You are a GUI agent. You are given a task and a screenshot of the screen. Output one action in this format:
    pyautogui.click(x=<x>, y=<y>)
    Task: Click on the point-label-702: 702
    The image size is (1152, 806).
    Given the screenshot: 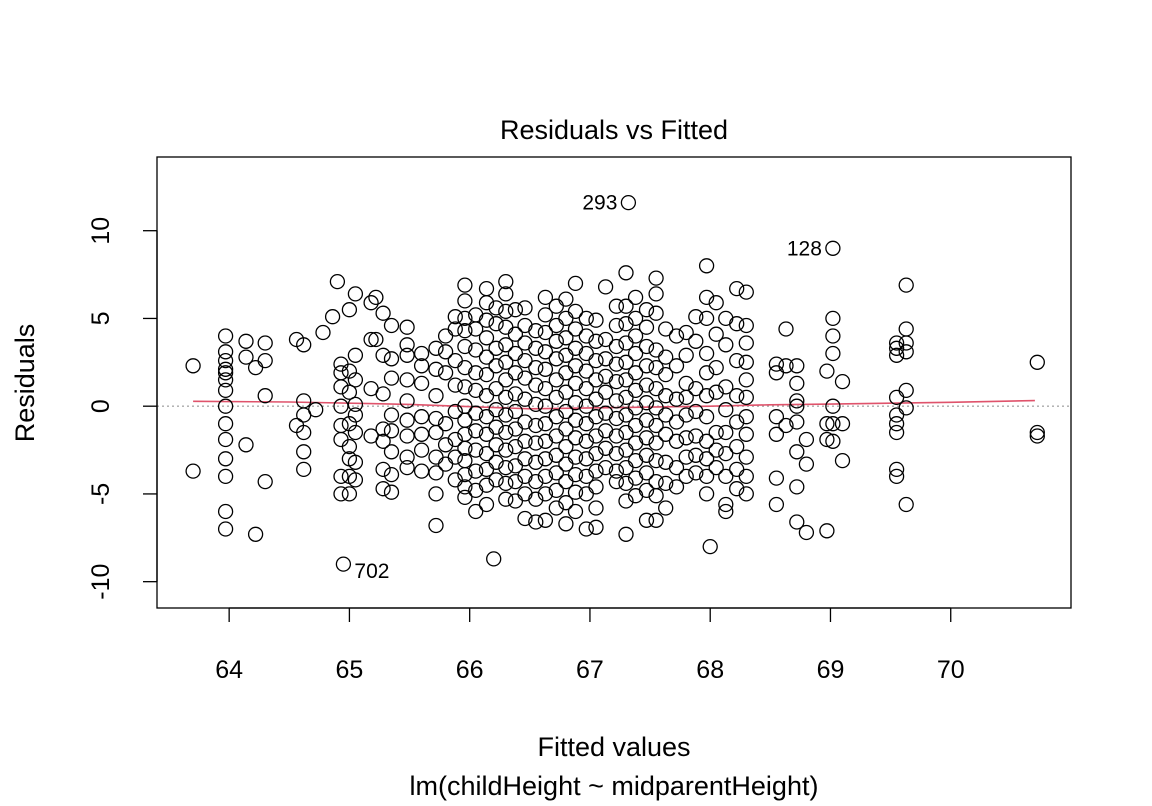 What is the action you would take?
    pyautogui.click(x=371, y=571)
    